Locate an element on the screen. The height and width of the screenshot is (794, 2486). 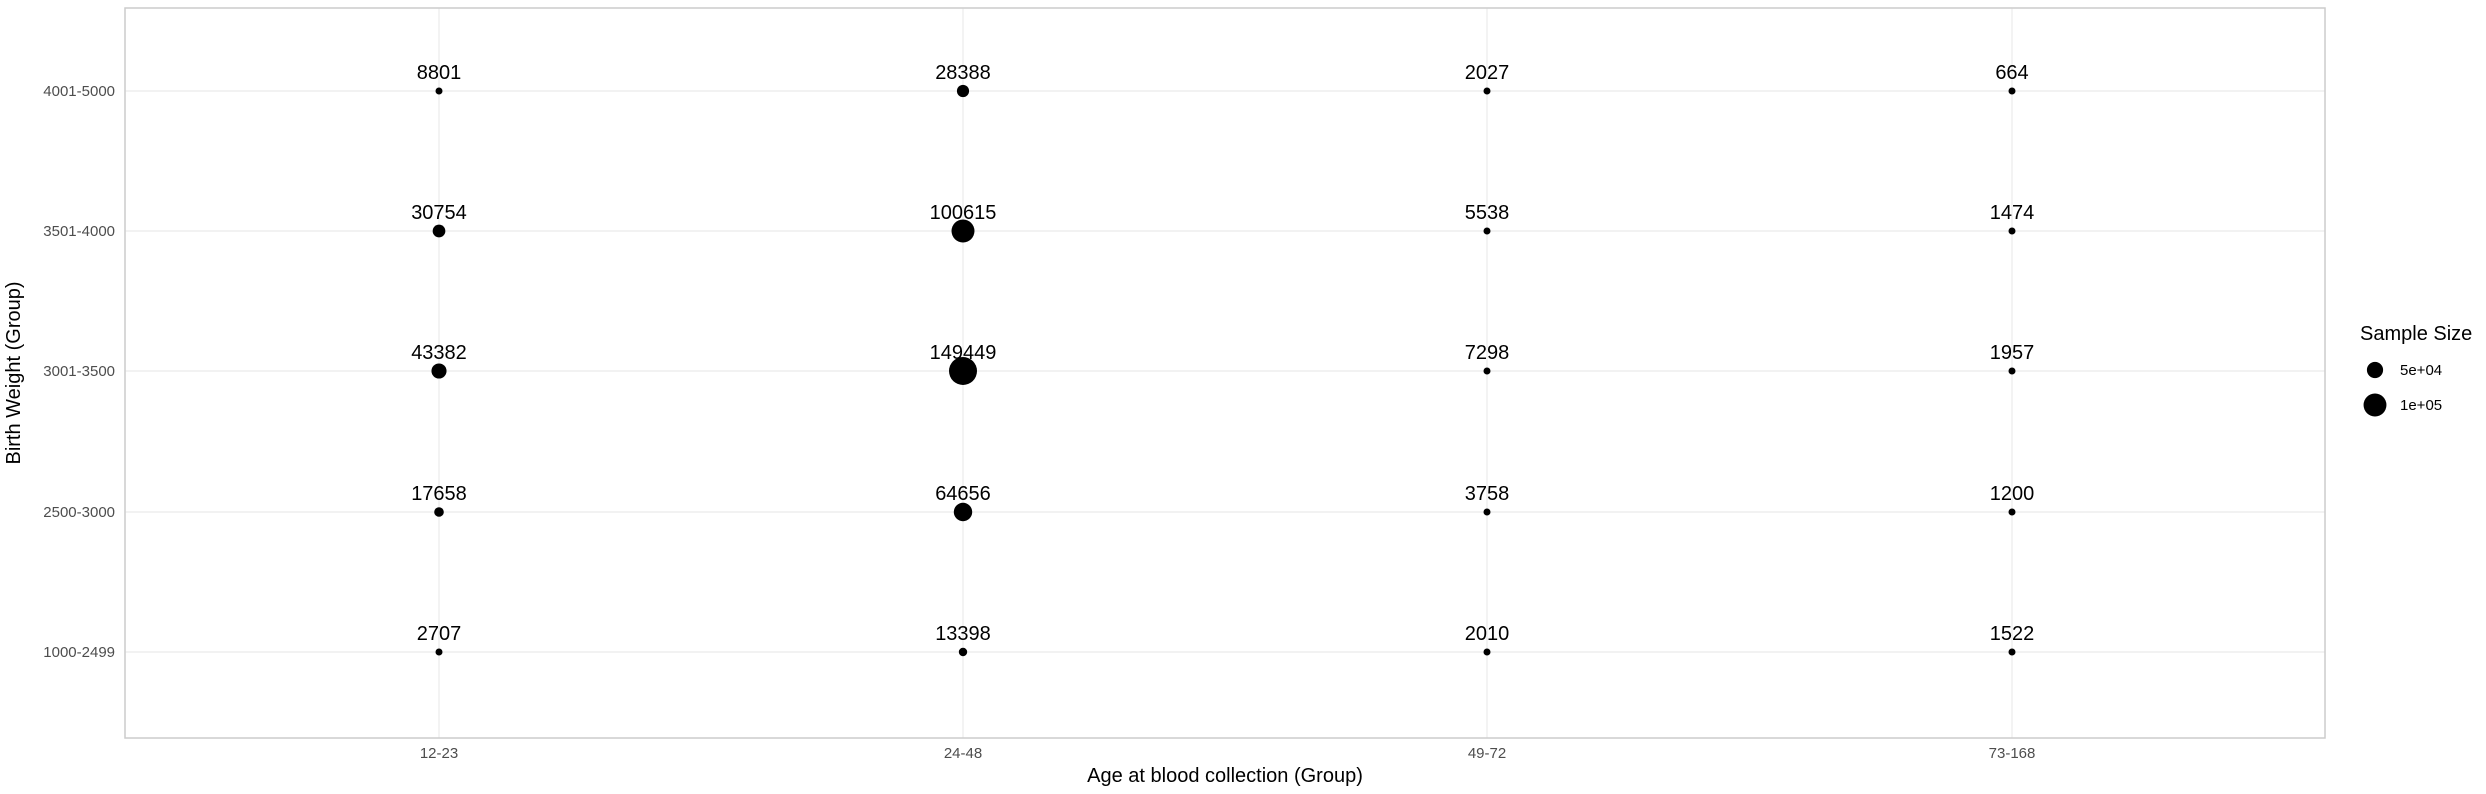
legend-title: Sample Size is located at coordinates (2416, 334).